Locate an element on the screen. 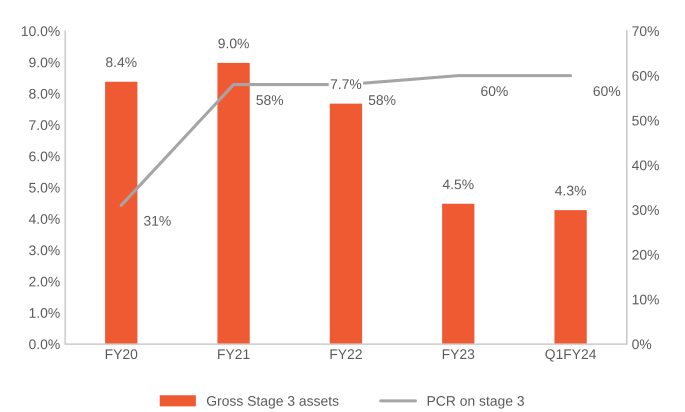  x-tick-label: Q1FY24 is located at coordinates (570, 355).